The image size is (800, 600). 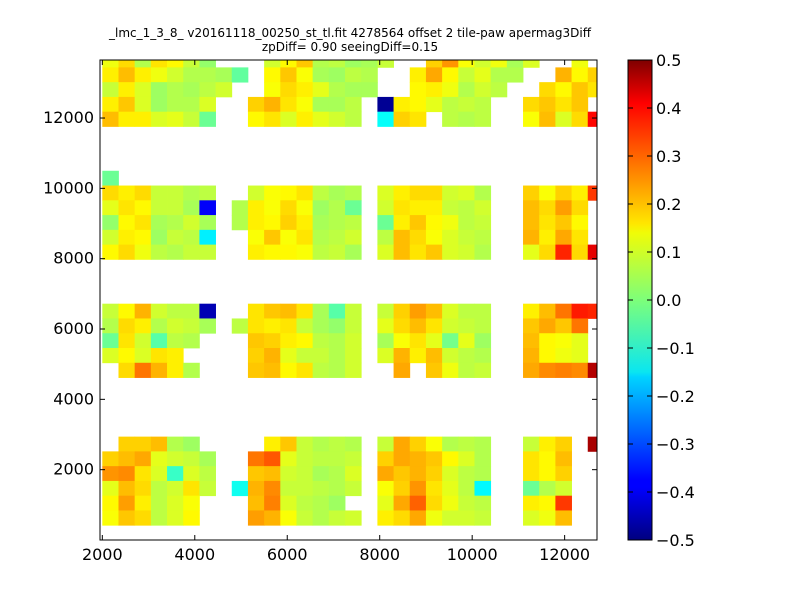 I want to click on x-tick-label: 8000, so click(x=379, y=554).